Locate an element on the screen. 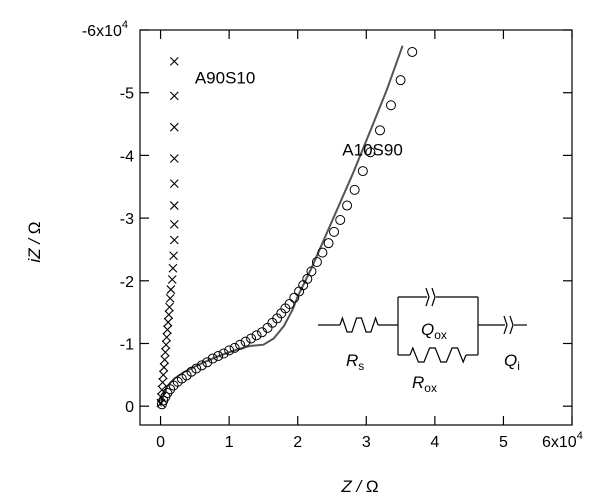  x-tick-label: 3 is located at coordinates (366, 442).